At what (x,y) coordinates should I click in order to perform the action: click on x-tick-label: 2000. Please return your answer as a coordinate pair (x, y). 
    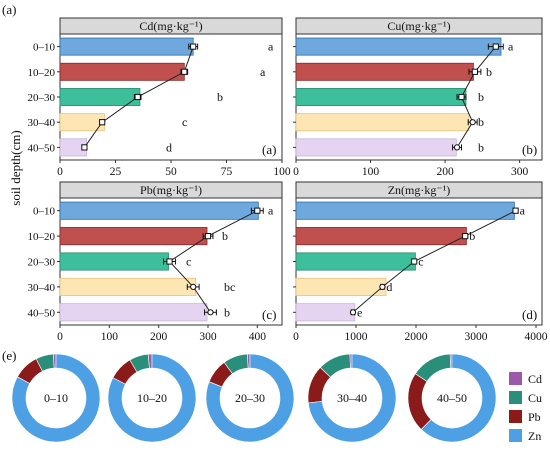
    Looking at the image, I should click on (416, 337).